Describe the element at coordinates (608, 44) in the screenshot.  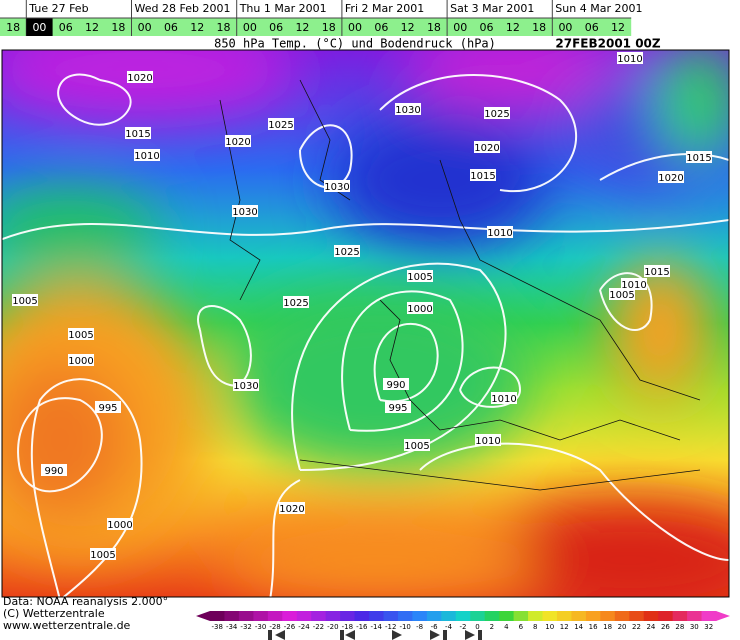
I see `map-timestamp: 27FEB2001 00Z` at that location.